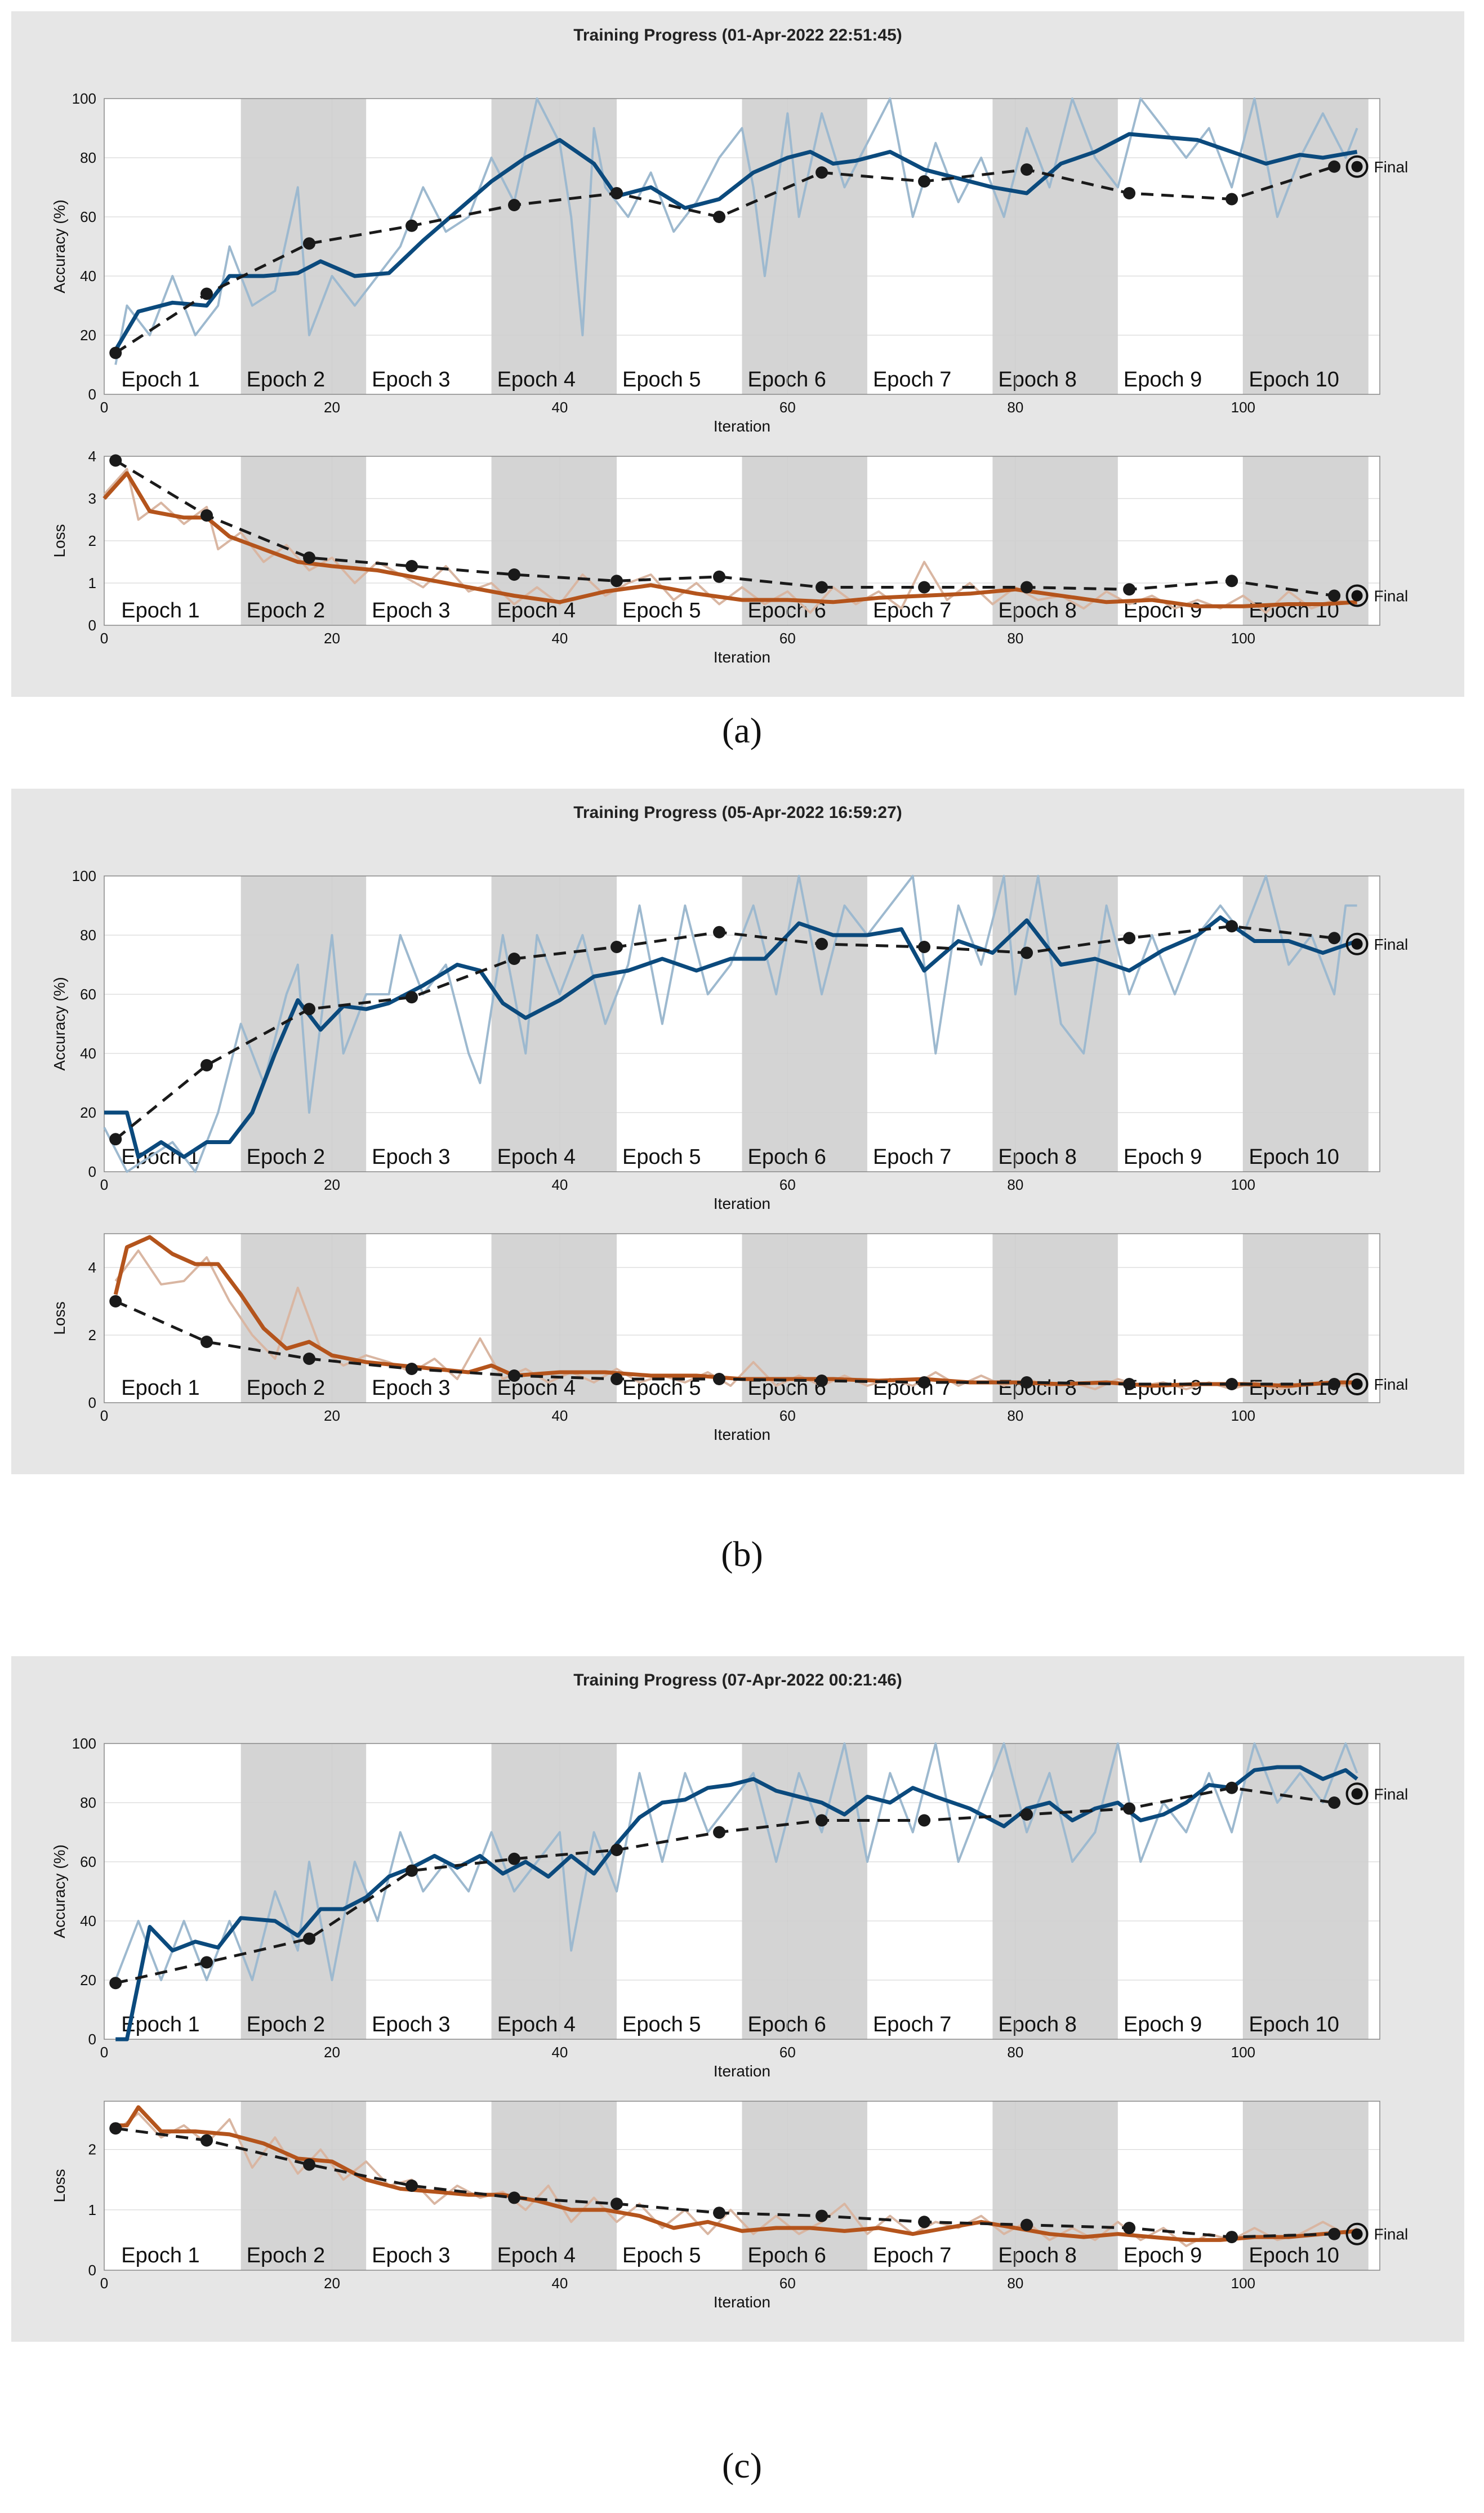 This screenshot has height=2513, width=1484. What do you see at coordinates (912, 2024) in the screenshot?
I see `epoch-label: Epoch 7` at bounding box center [912, 2024].